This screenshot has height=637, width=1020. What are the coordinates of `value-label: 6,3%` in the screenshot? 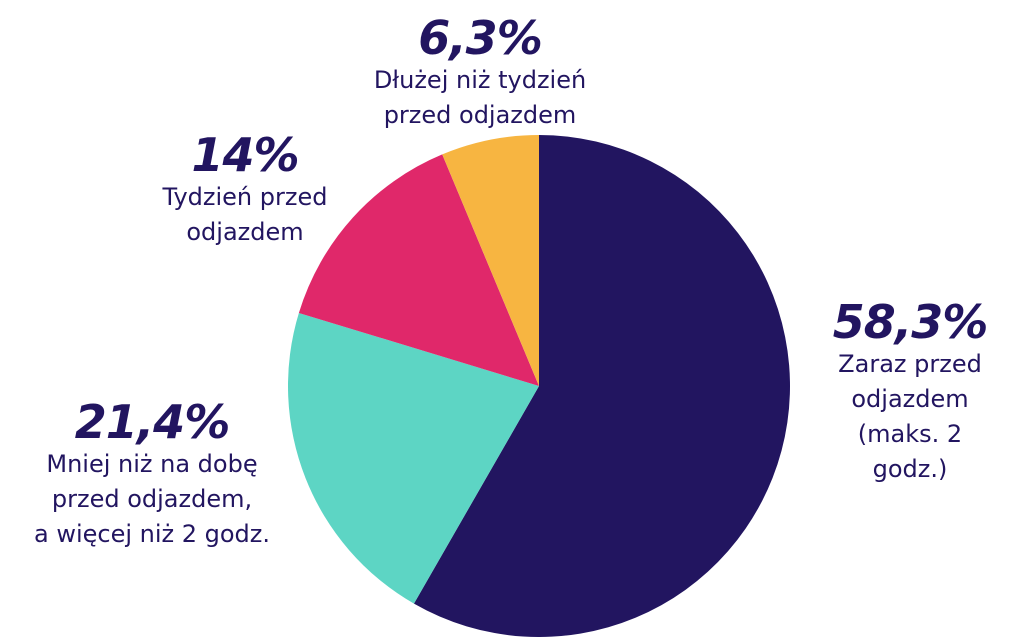 It's located at (480, 38).